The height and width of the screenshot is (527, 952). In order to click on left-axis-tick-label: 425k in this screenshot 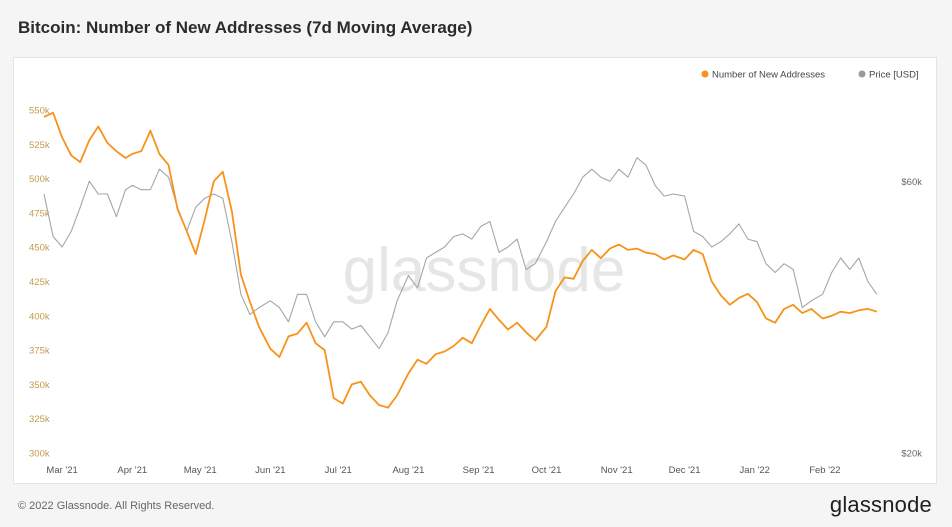, I will do `click(39, 282)`.